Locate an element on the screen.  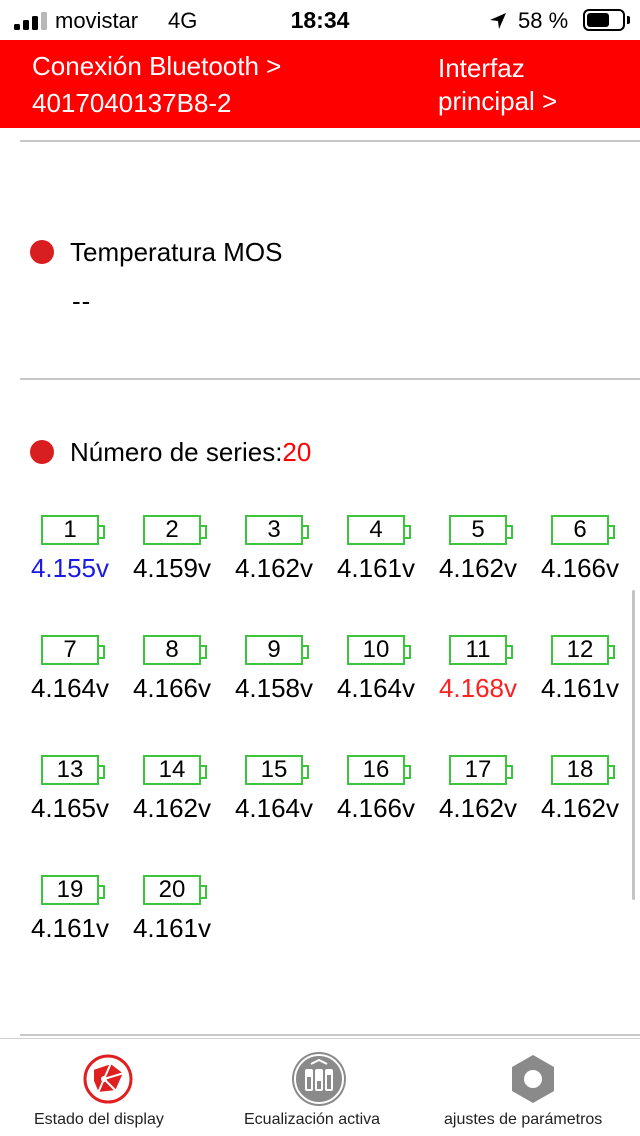
tab-label: Ecualización activa is located at coordinates (312, 1119).